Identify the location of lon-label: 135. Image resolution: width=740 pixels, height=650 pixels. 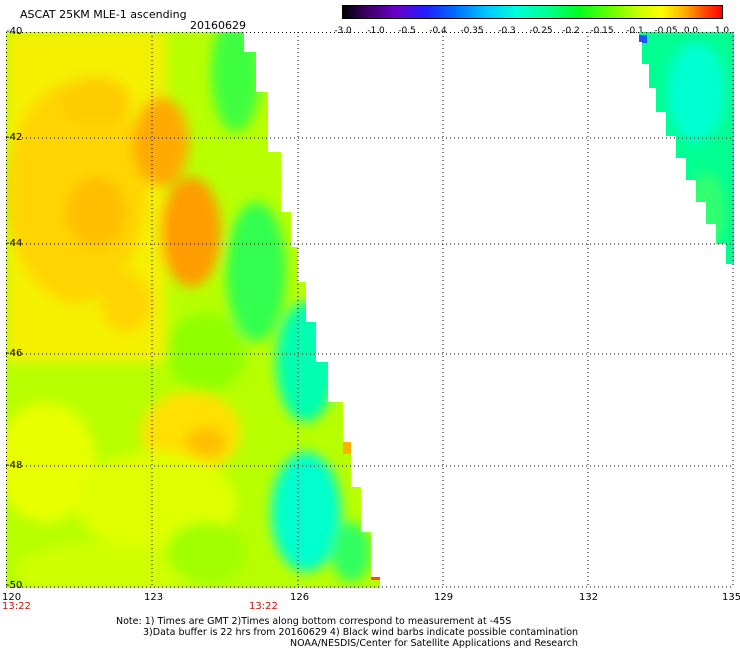
(731, 597).